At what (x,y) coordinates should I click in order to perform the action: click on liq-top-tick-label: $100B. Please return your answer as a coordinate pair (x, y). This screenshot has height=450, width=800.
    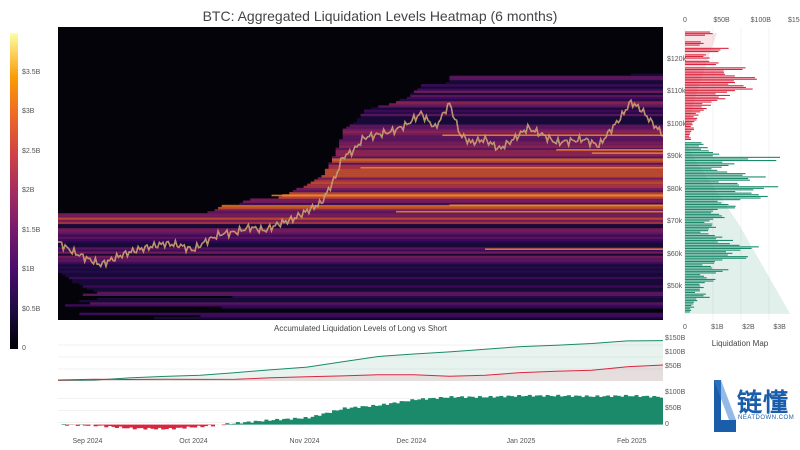
    Looking at the image, I should click on (760, 20).